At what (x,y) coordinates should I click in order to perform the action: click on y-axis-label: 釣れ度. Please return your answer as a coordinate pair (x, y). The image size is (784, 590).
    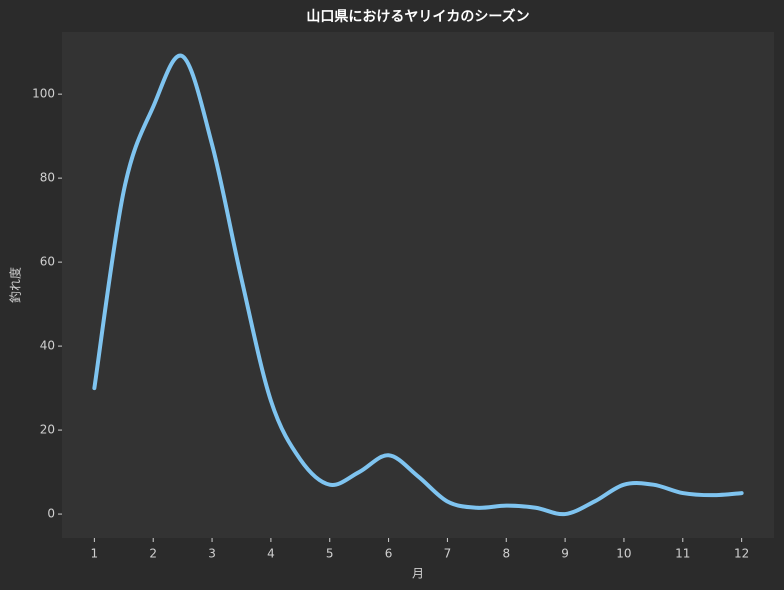
    Looking at the image, I should click on (15, 285).